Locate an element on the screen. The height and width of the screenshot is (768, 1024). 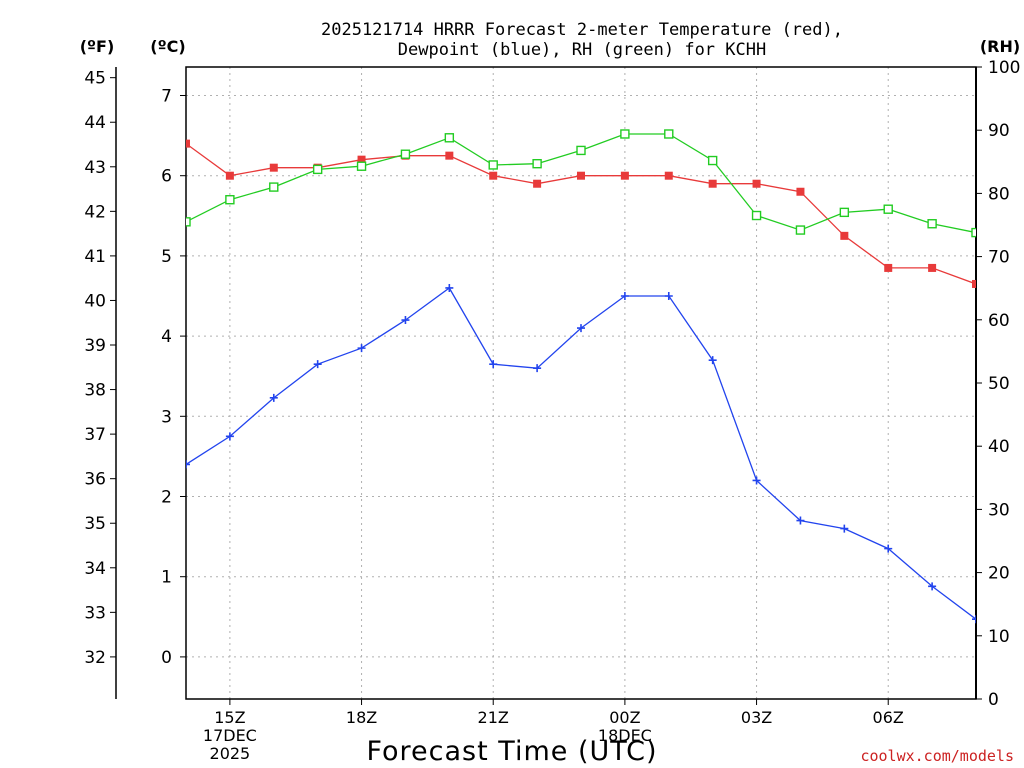
rh-tick-label: 40 is located at coordinates (999, 447).